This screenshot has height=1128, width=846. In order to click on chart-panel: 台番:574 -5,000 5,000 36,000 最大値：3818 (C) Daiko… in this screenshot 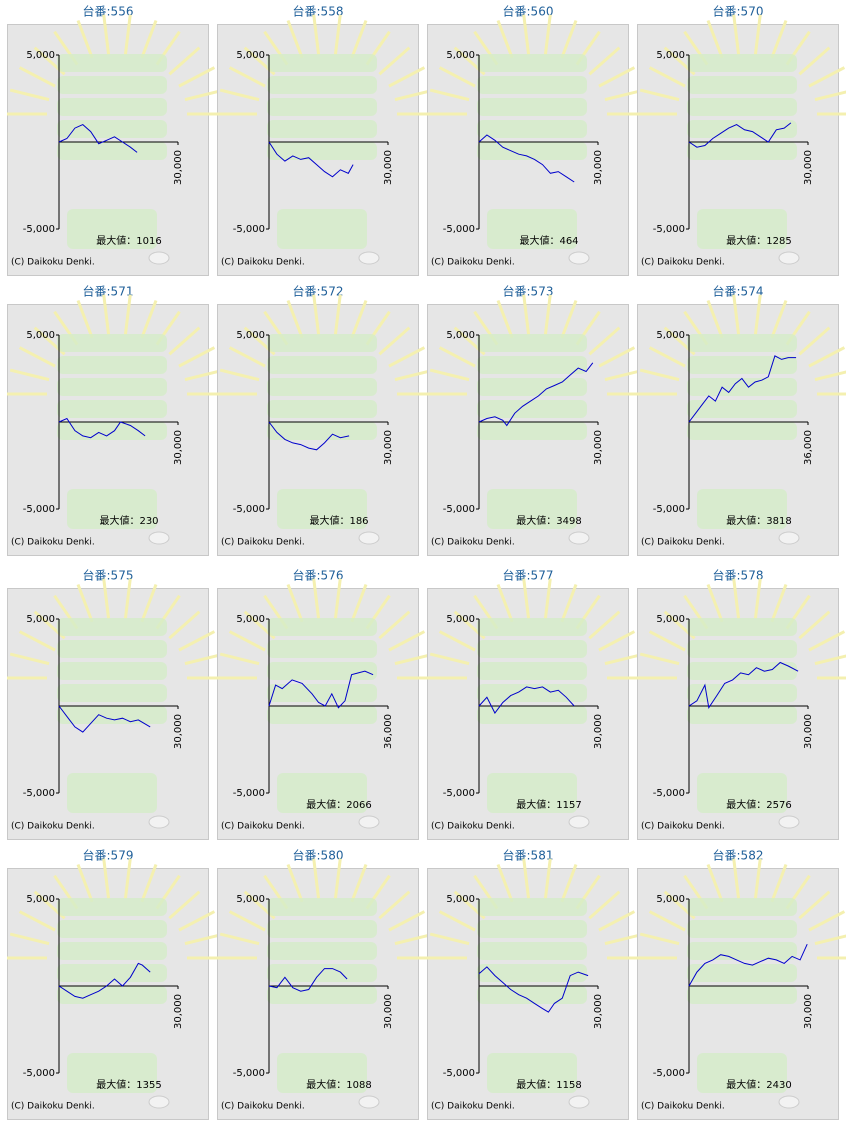, I will do `click(741, 420)`.